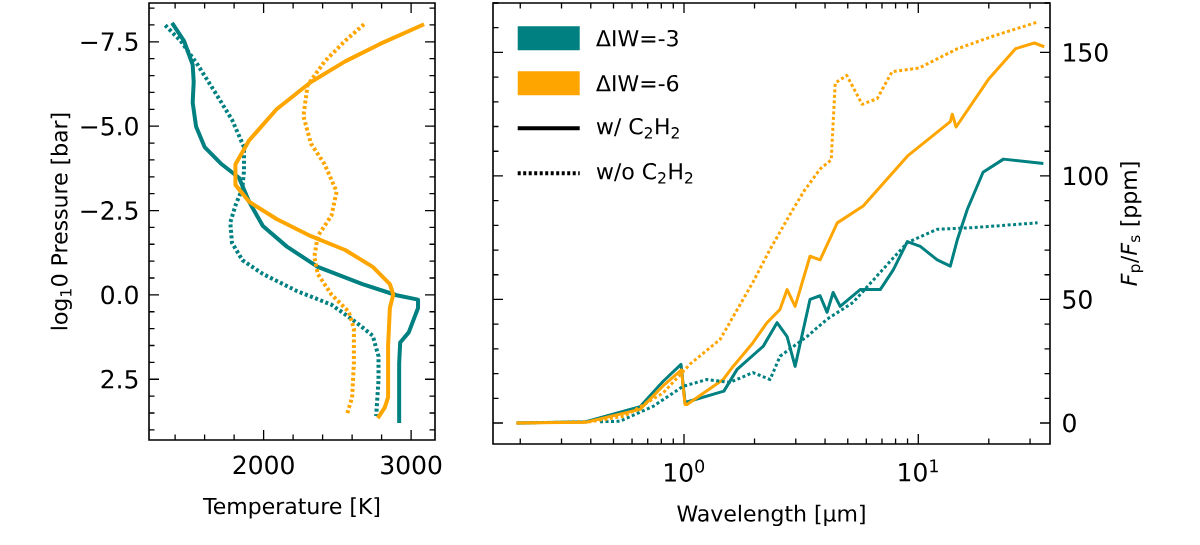 This screenshot has height=545, width=1200. Describe the element at coordinates (1086, 176) in the screenshot. I see `y-tick-label: 100` at that location.